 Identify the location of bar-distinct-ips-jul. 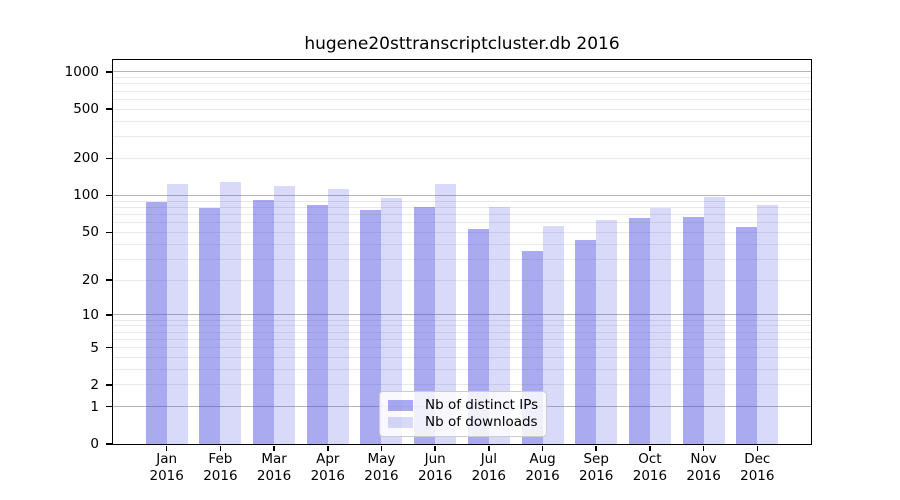
(478, 336).